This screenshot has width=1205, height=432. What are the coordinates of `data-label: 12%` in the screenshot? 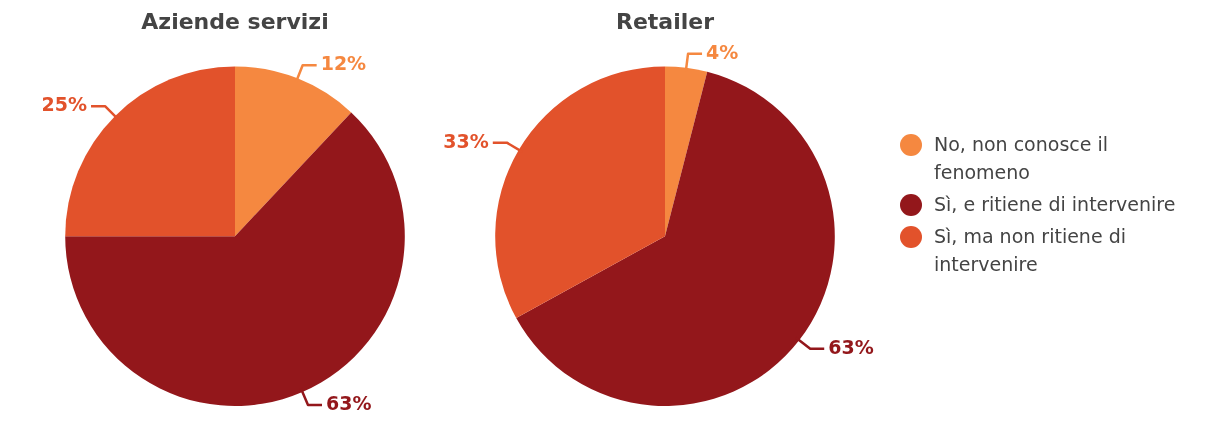 It's located at (343, 63).